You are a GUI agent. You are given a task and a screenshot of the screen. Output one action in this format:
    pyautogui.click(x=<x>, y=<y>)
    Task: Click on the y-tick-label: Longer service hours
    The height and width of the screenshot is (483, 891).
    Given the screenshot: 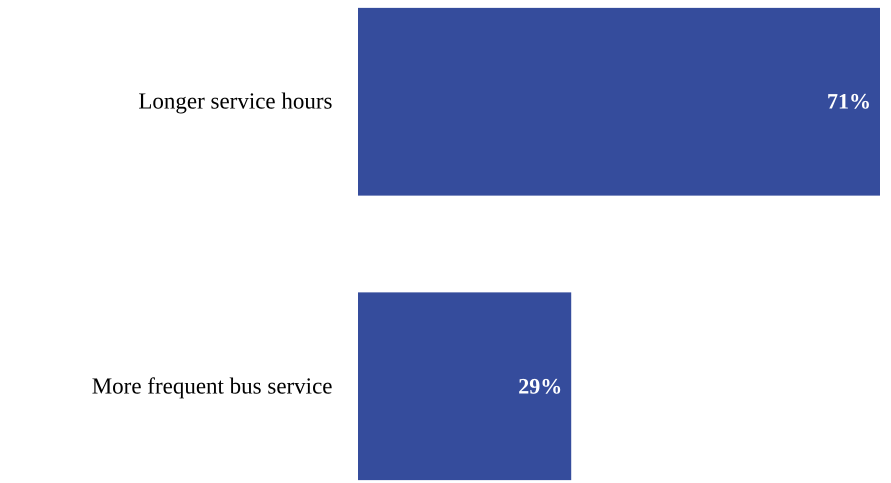 What is the action you would take?
    pyautogui.click(x=235, y=101)
    